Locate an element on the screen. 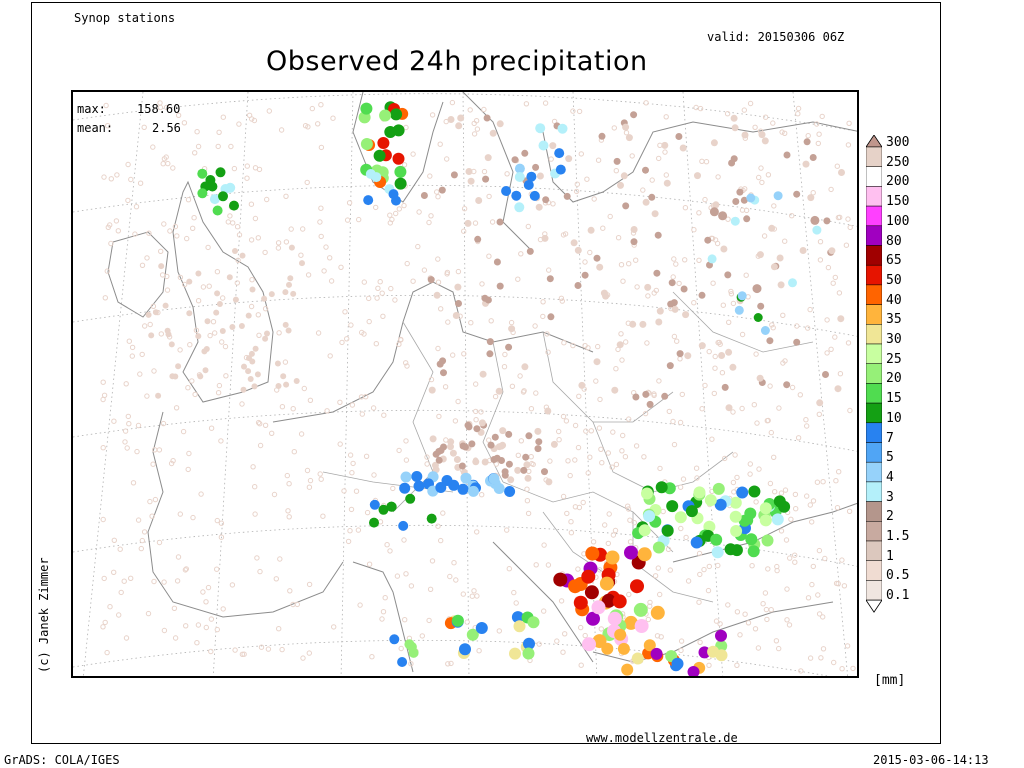 Image resolution: width=1024 pixels, height=768 pixels. stations-label: Synop stations is located at coordinates (125, 18).